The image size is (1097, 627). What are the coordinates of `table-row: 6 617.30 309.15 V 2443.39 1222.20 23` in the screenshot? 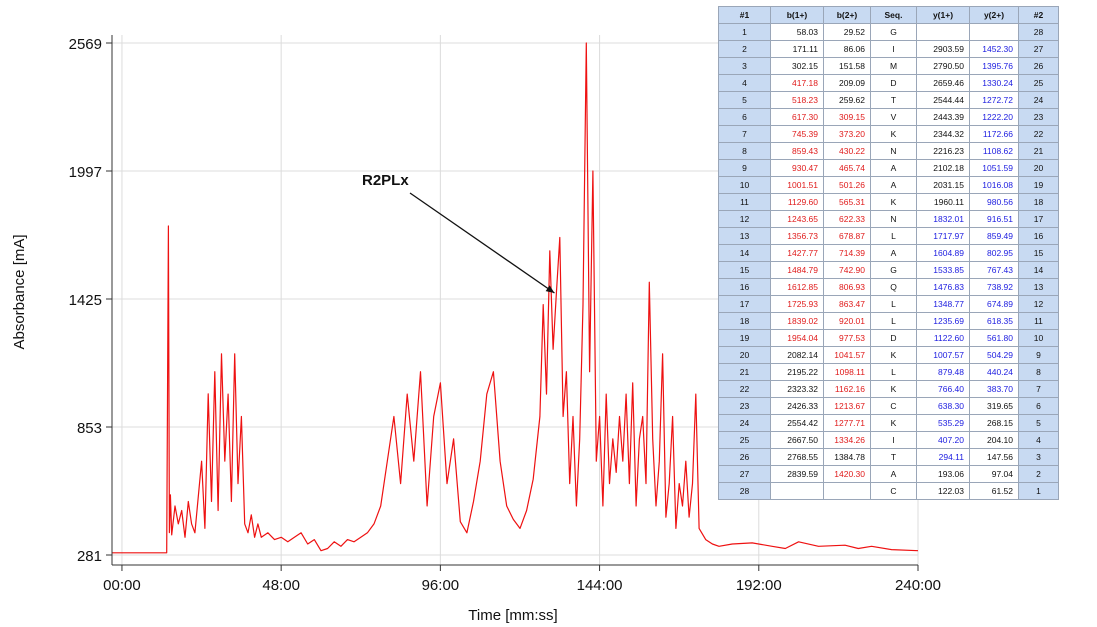 It's located at (888, 117).